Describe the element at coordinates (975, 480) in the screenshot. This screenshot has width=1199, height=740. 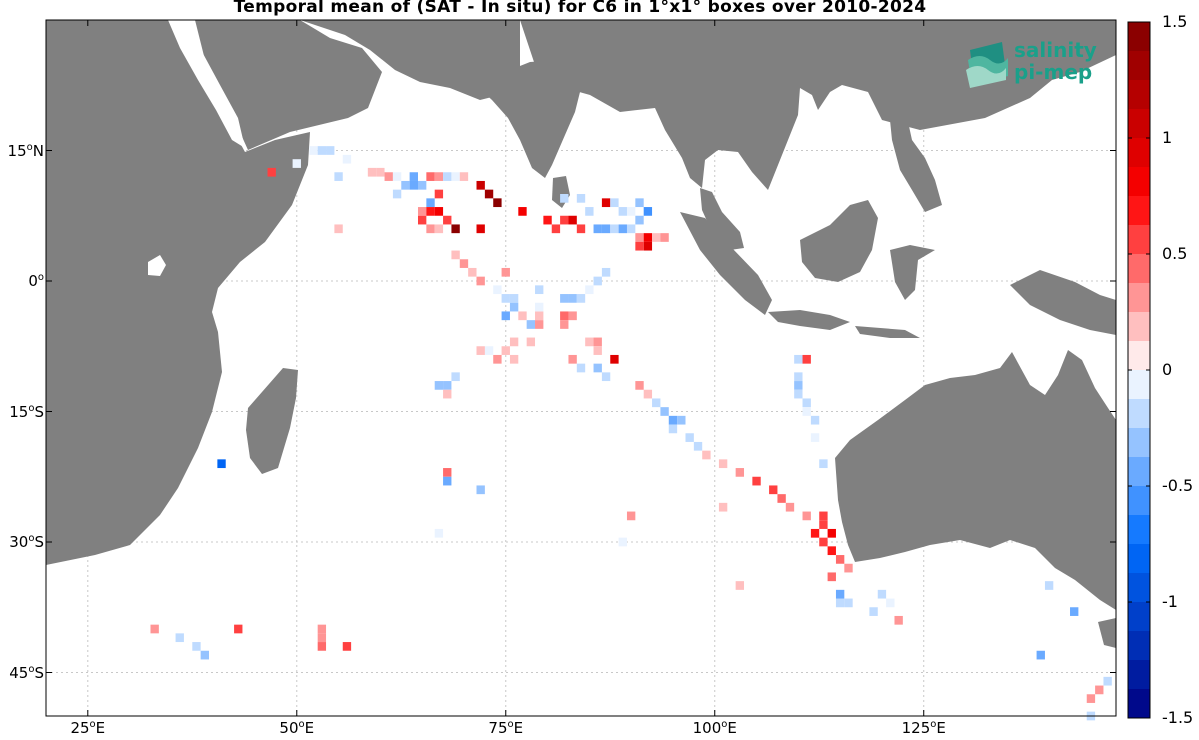
I see `australia-landmass` at that location.